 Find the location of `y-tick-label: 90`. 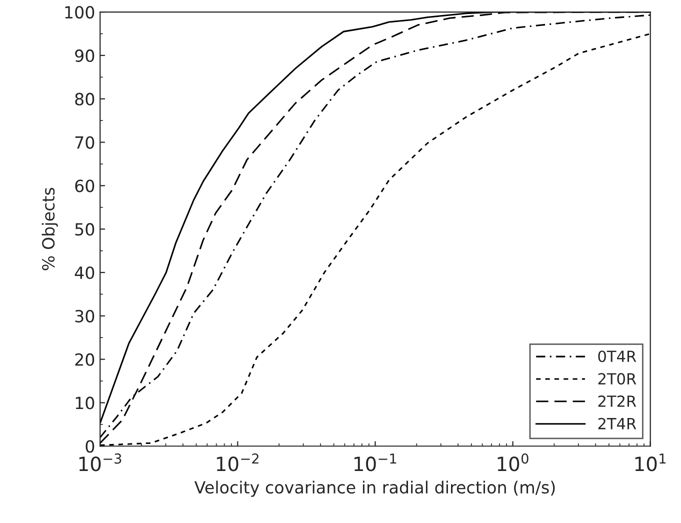

y-tick-label: 90 is located at coordinates (84, 55).